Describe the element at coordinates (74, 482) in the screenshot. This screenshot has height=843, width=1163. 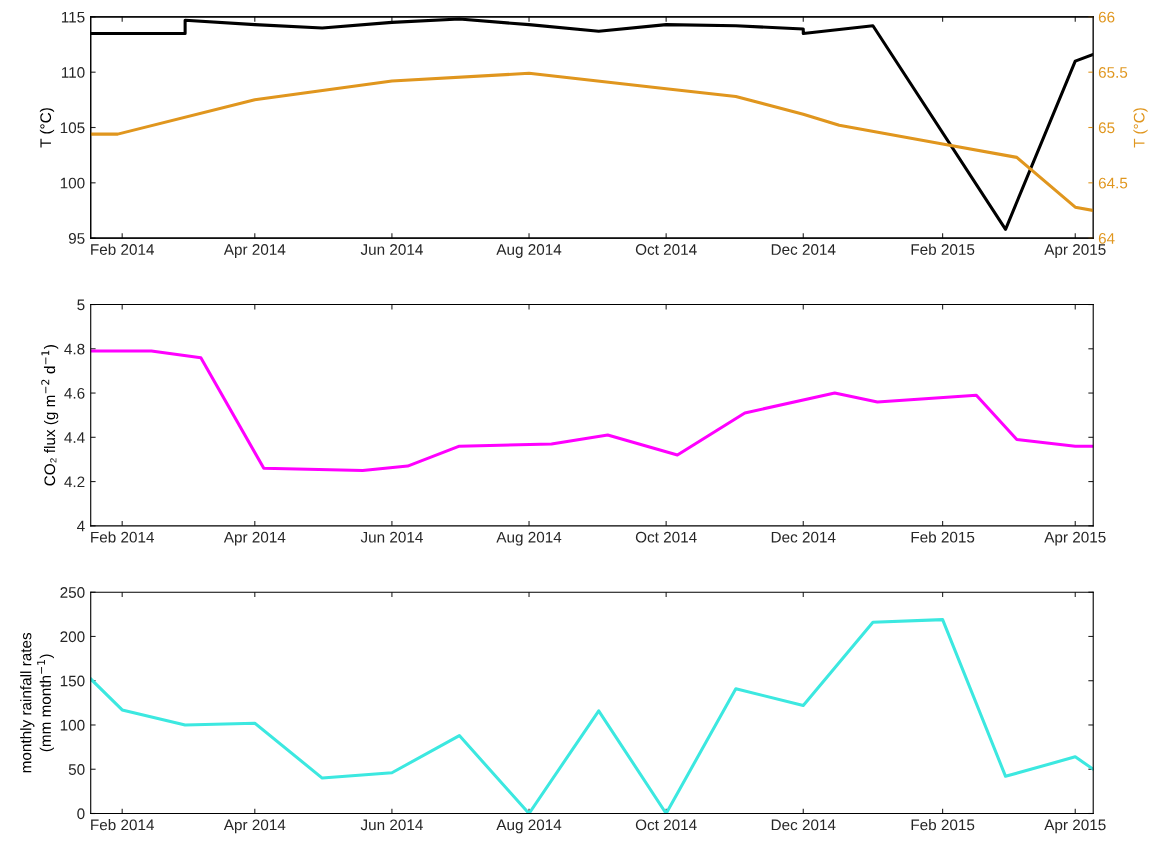
I see `y-tick-label: 4.2` at that location.